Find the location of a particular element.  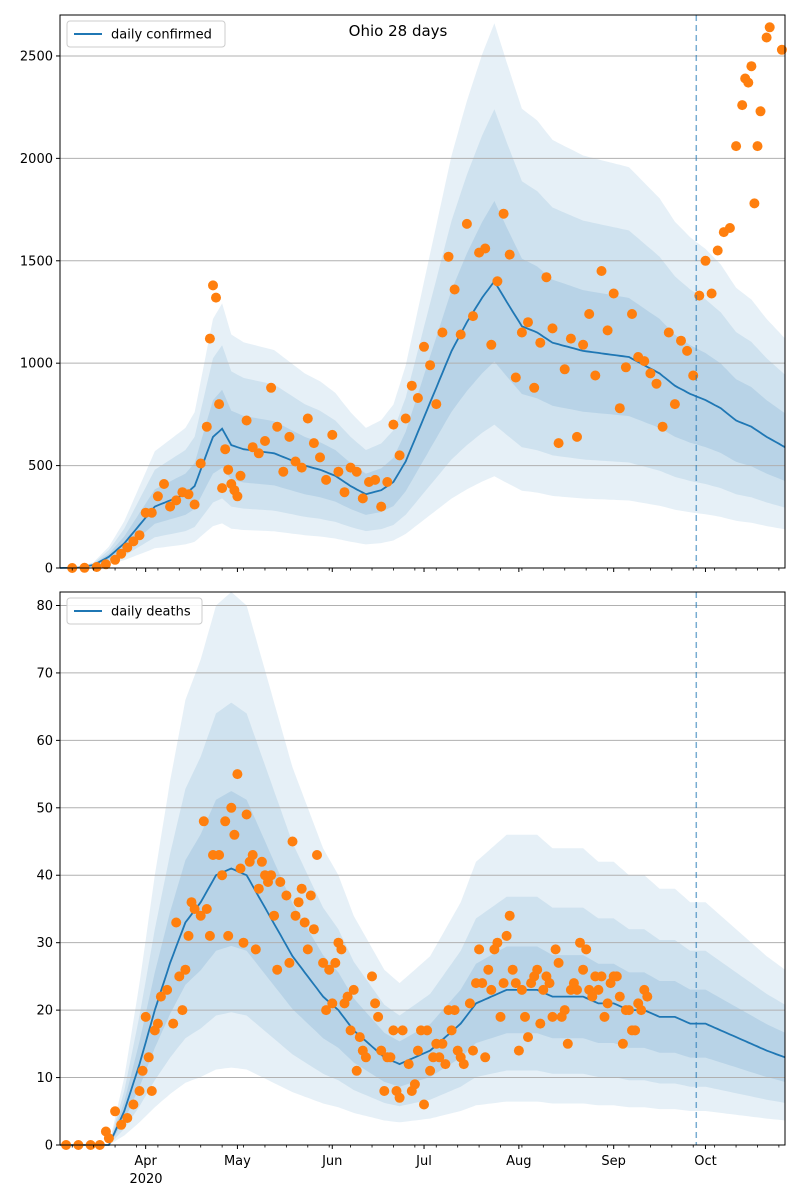

confirmed-y-tick-label: 1000 is located at coordinates (36, 364).